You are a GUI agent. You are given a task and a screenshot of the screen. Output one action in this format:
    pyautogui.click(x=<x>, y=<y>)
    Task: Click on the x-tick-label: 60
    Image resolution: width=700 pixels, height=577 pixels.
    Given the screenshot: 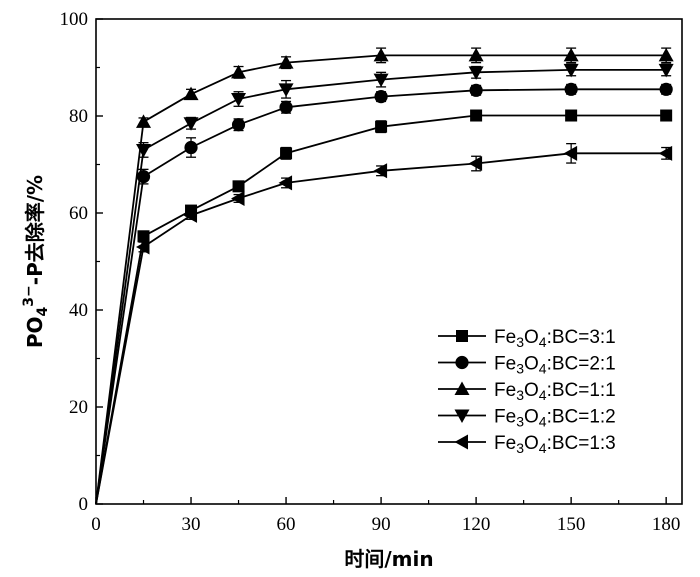 What is the action you would take?
    pyautogui.click(x=286, y=524)
    